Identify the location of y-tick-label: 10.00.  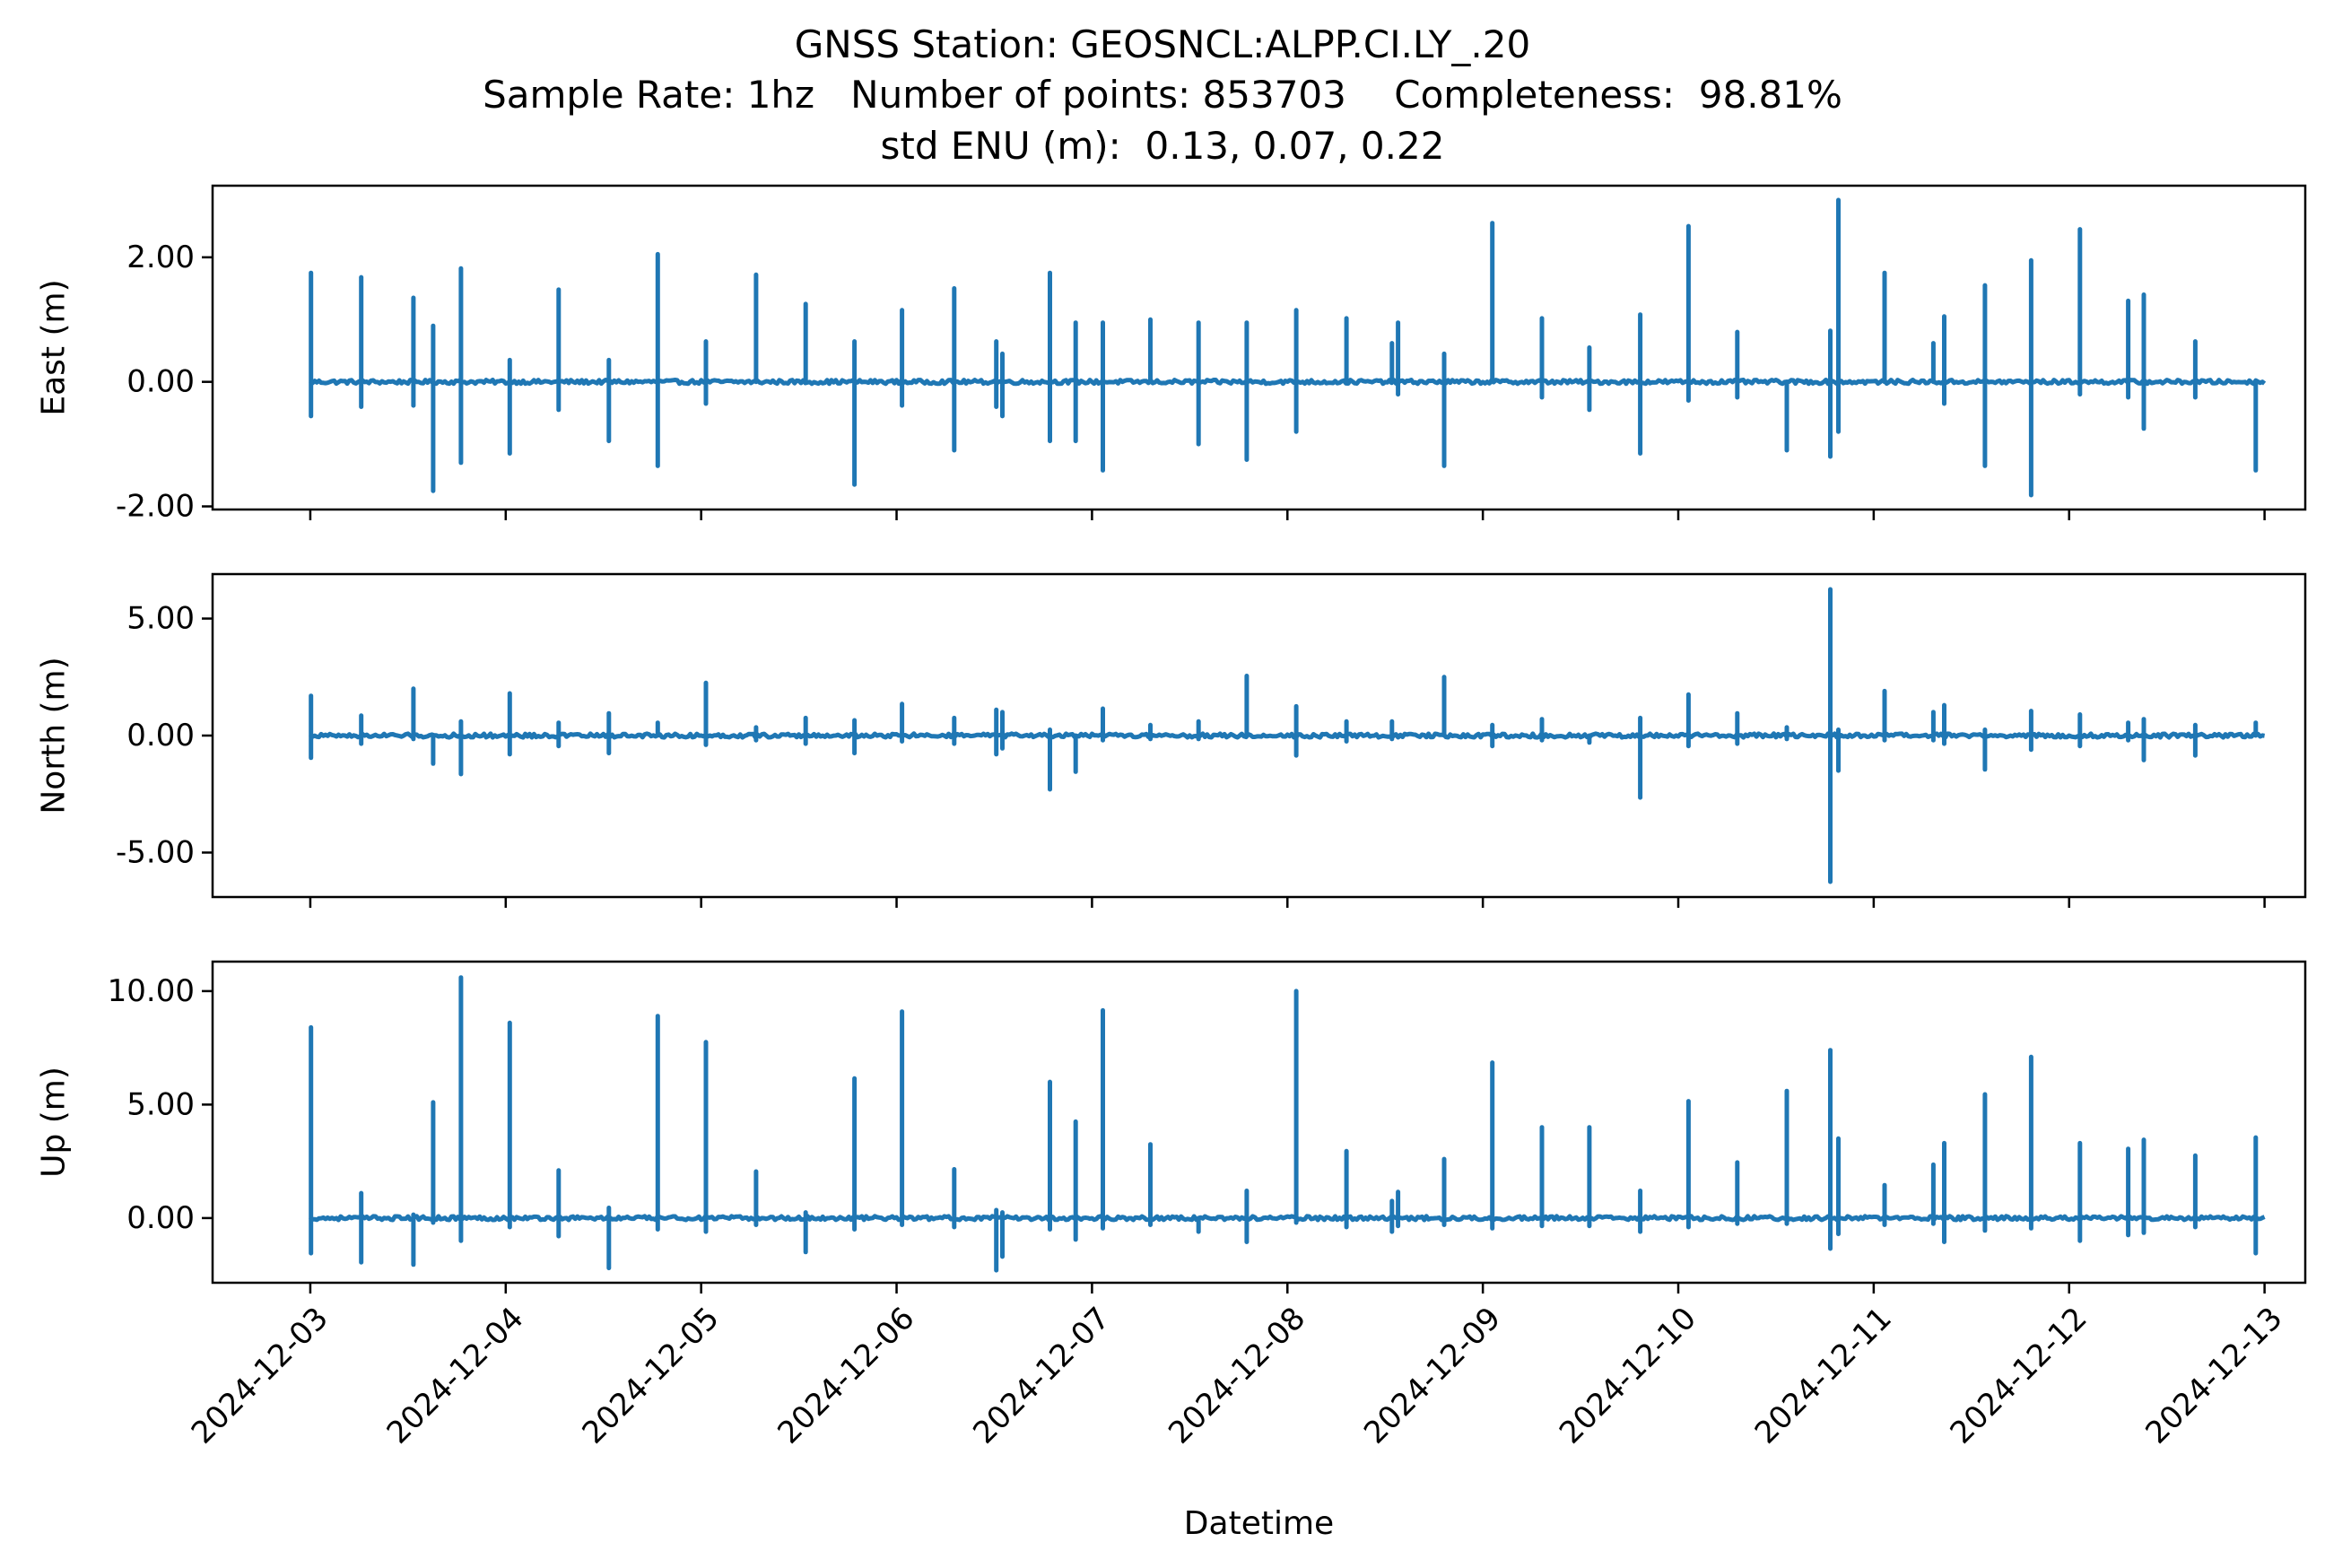
(151, 991).